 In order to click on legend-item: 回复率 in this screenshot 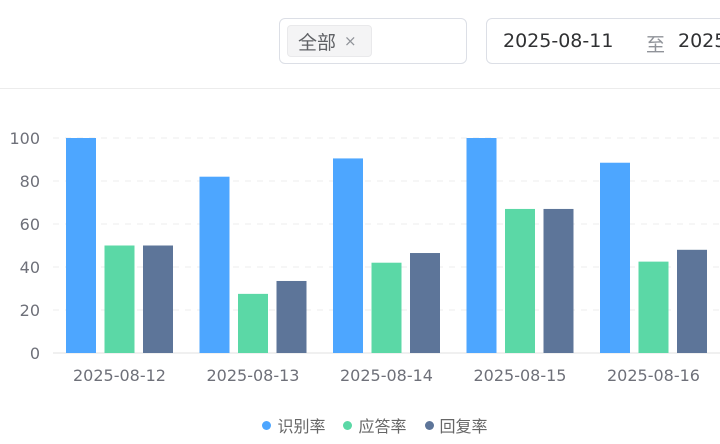, I will do `click(456, 425)`.